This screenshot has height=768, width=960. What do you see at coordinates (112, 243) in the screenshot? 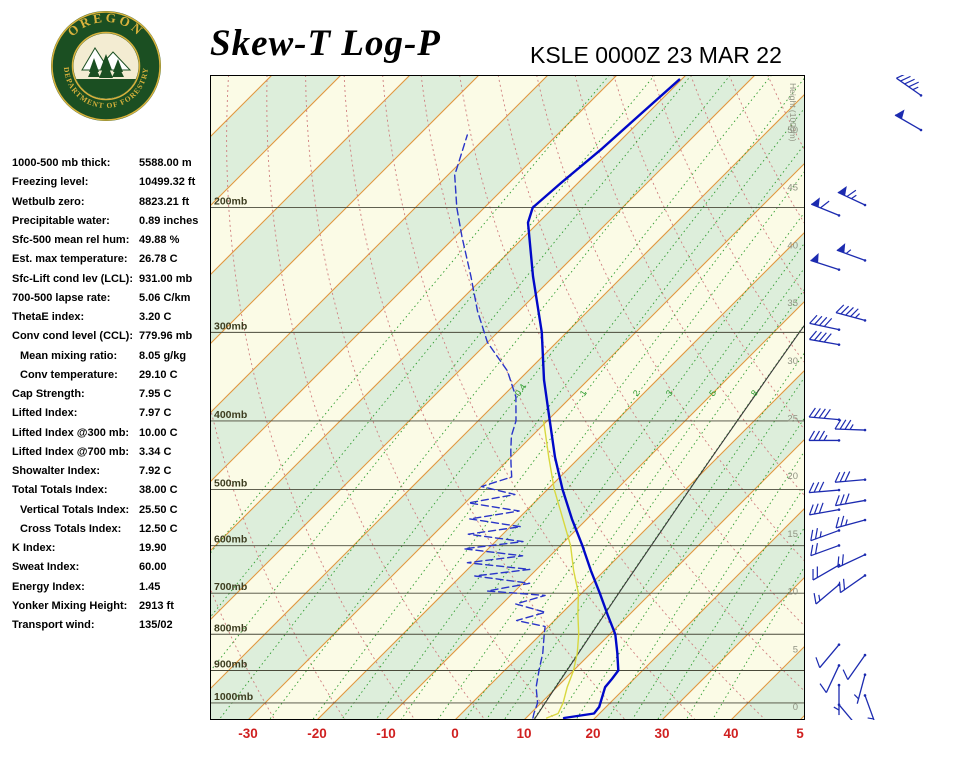
I see `index-row: Sfc-500 mean rel hum: 49.88 %` at bounding box center [112, 243].